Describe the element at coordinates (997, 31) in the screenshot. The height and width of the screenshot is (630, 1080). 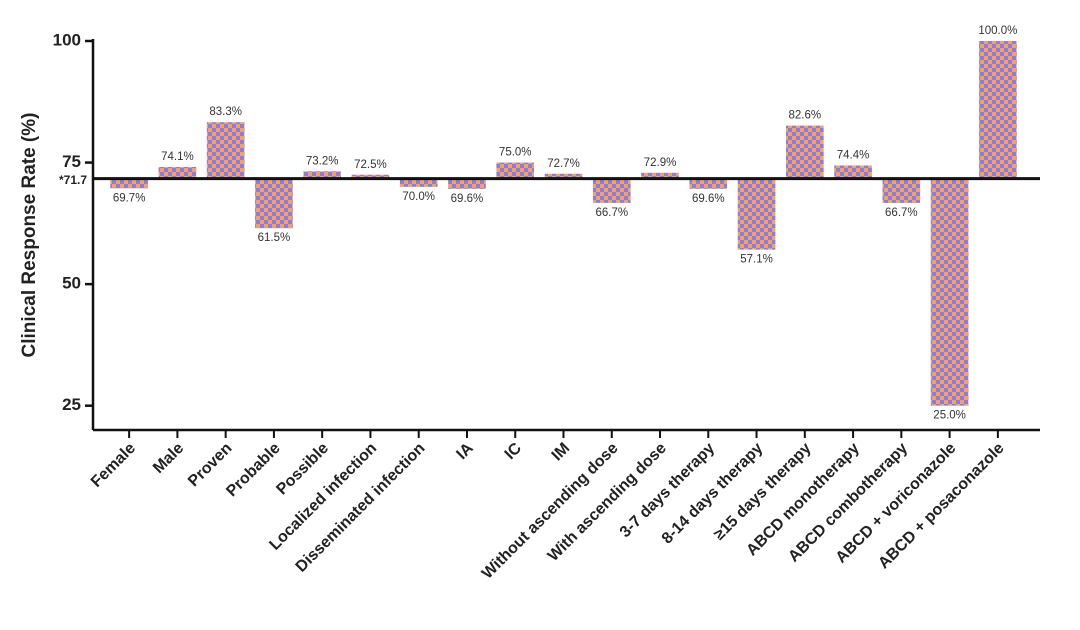
I see `value-label: 100.0%` at that location.